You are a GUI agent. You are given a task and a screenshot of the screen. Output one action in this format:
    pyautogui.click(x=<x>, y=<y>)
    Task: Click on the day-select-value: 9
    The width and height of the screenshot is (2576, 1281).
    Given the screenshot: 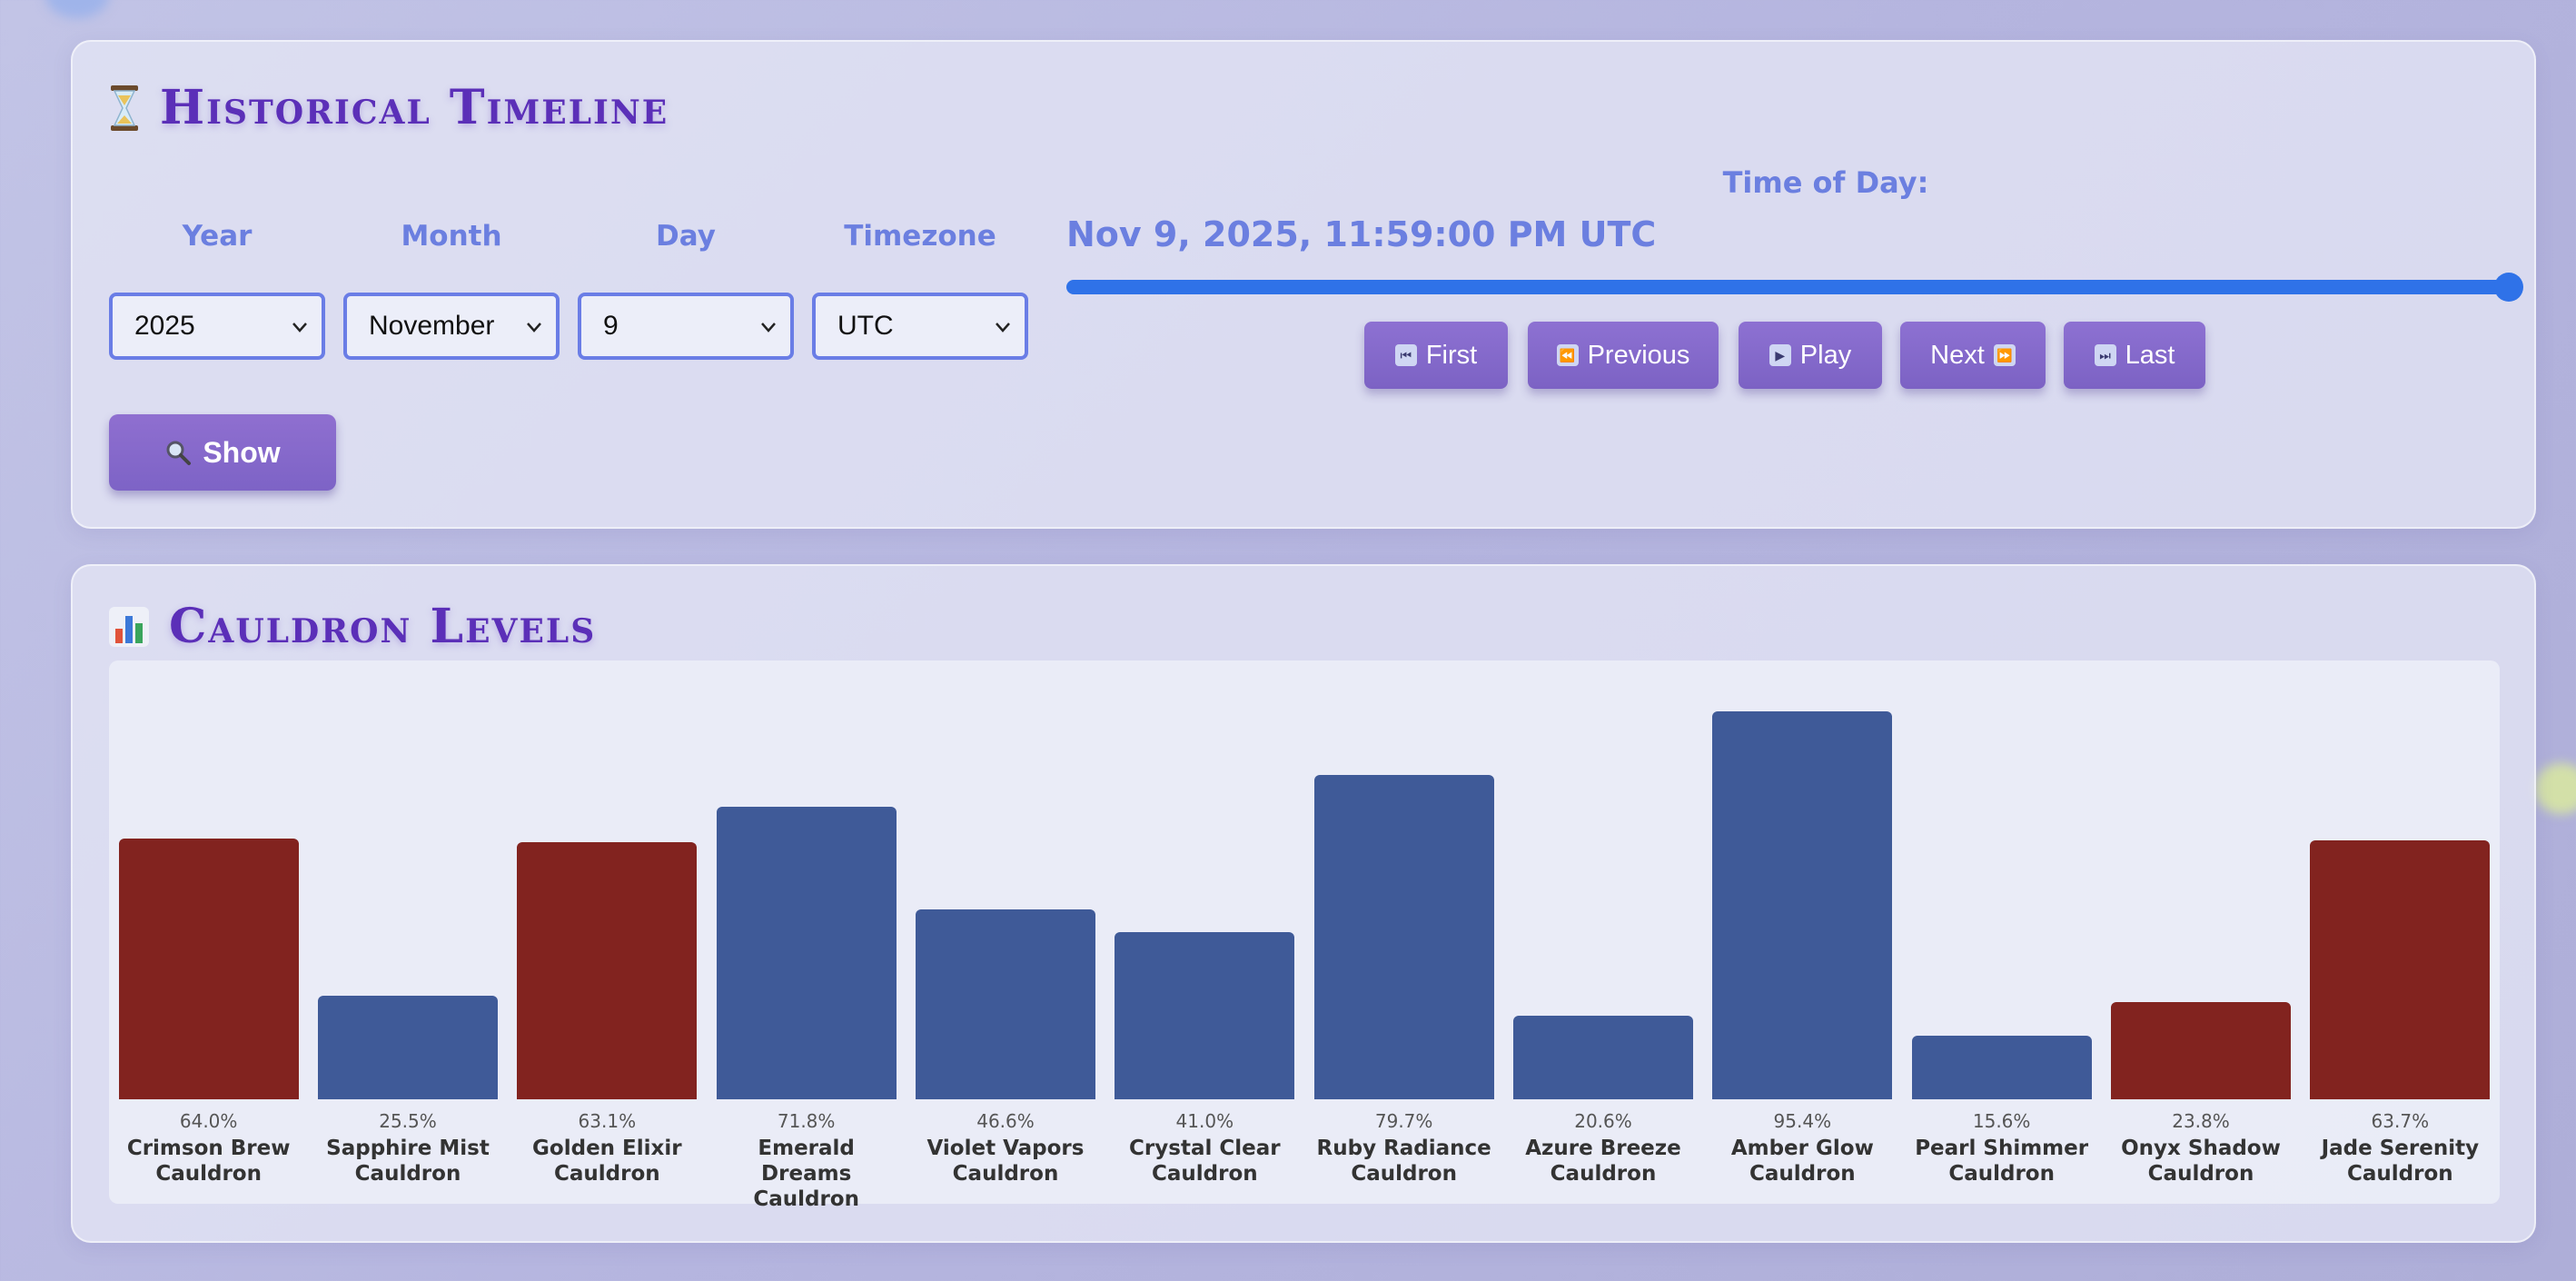 What is the action you would take?
    pyautogui.click(x=611, y=326)
    